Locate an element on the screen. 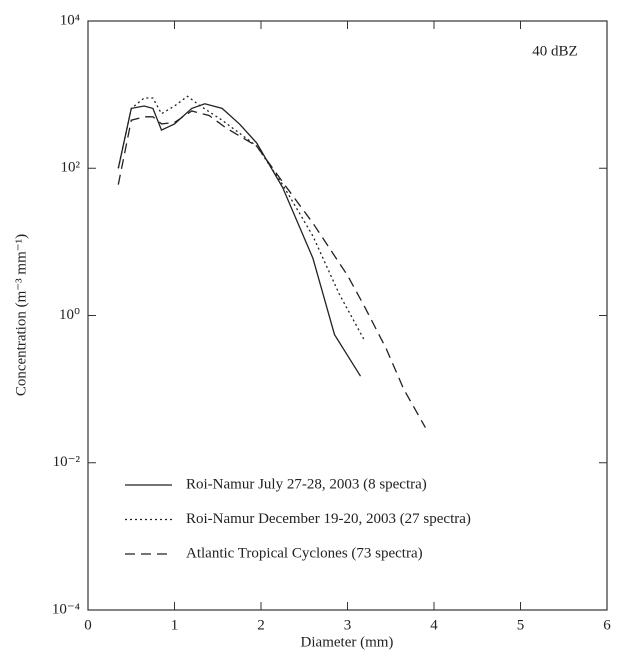  y-tick-label: 10² is located at coordinates (71, 168).